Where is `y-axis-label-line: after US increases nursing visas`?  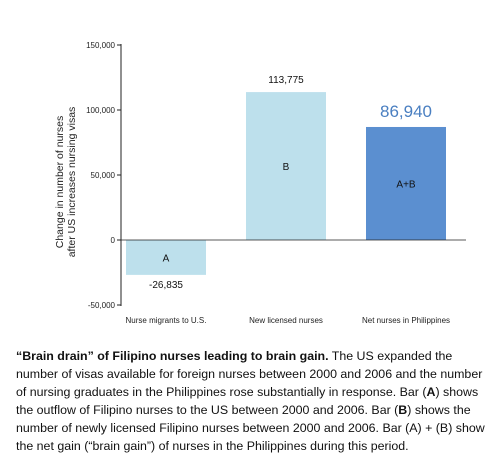
y-axis-label-line: after US increases nursing visas is located at coordinates (72, 182).